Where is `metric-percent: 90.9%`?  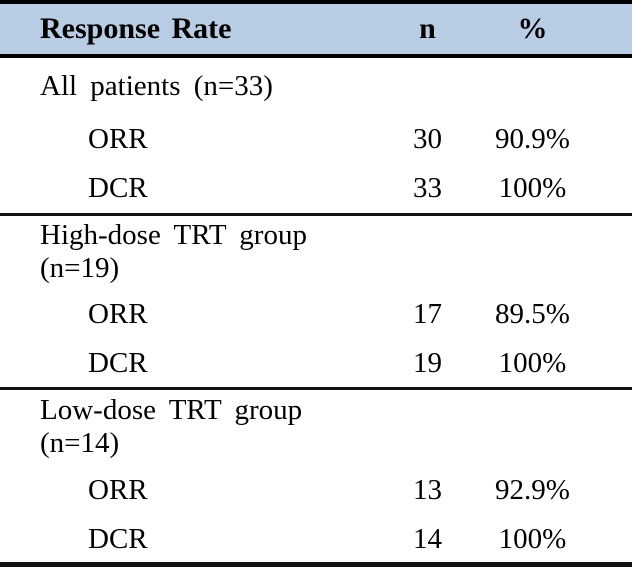 metric-percent: 90.9% is located at coordinates (532, 138).